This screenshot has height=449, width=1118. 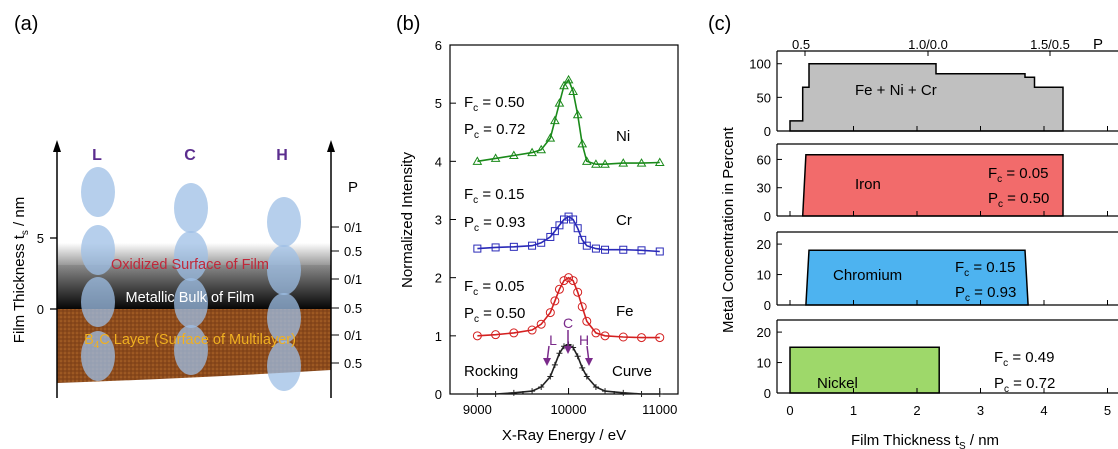 I want to click on x-tick-label: 2, so click(x=916, y=410).